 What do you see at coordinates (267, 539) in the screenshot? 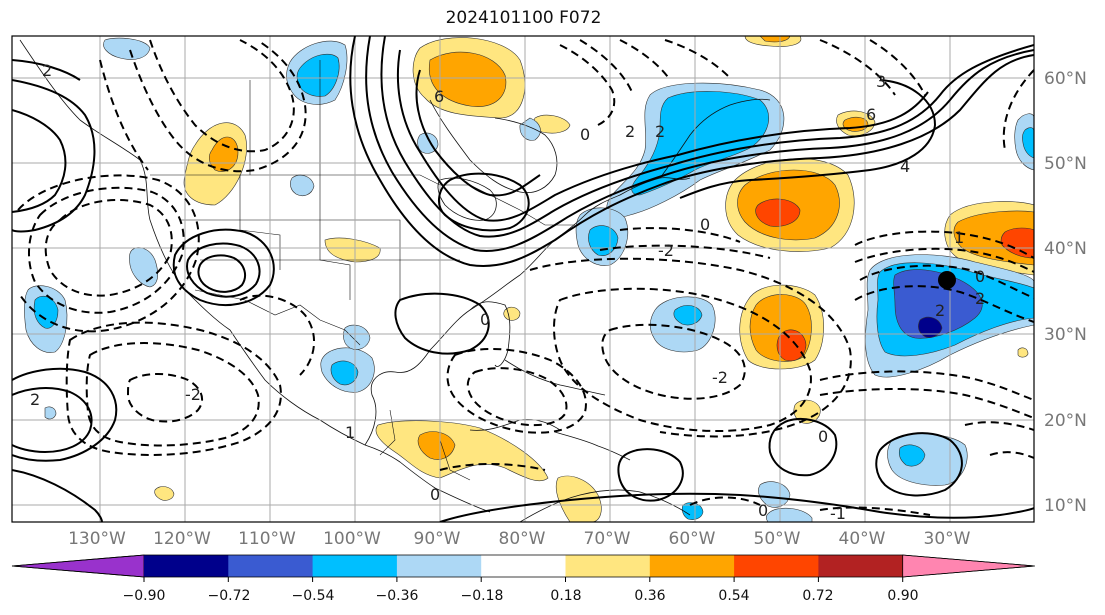
I see `lon-label: 110°W` at bounding box center [267, 539].